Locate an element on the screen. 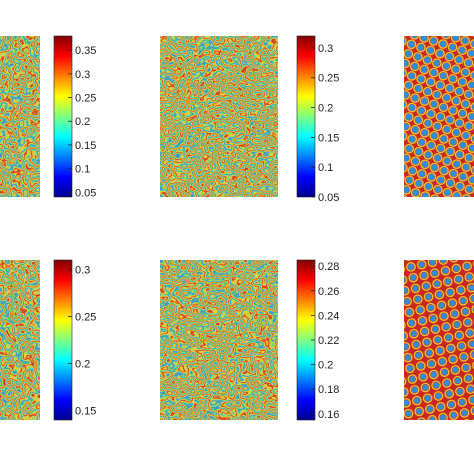 The width and height of the screenshot is (474, 474). colorbar-2-tick-label: 0.1 is located at coordinates (325, 168).